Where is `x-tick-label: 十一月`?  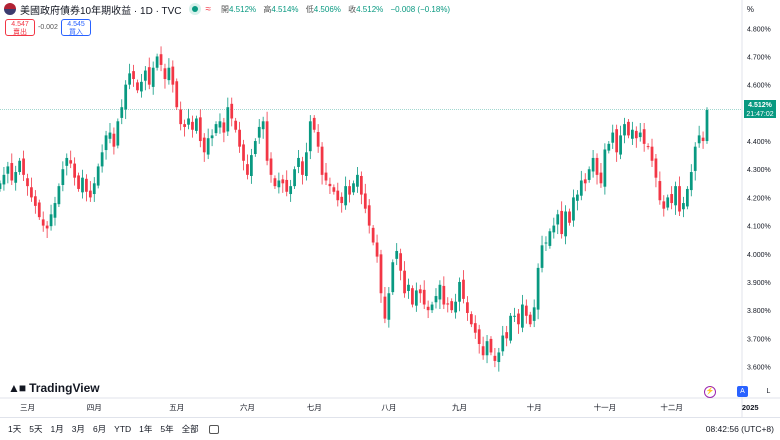 x-tick-label: 十一月 is located at coordinates (605, 407).